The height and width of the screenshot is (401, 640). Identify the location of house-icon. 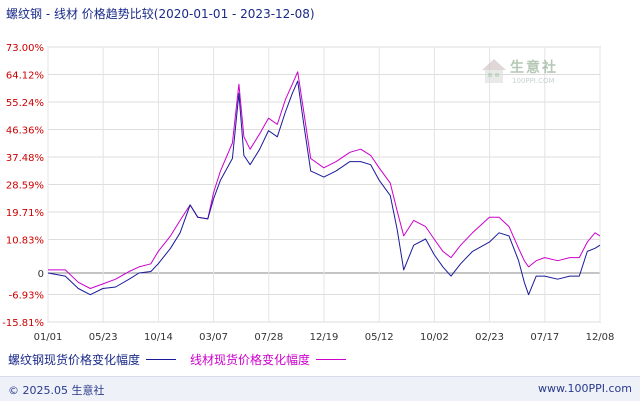
(494, 71).